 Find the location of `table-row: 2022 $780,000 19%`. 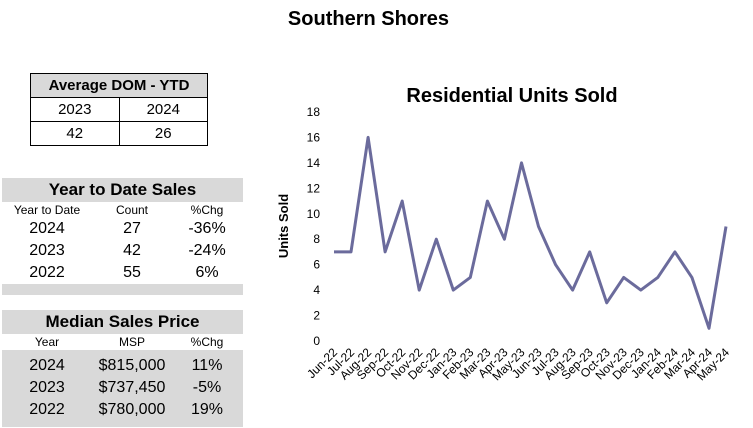

table-row: 2022 $780,000 19% is located at coordinates (122, 410).